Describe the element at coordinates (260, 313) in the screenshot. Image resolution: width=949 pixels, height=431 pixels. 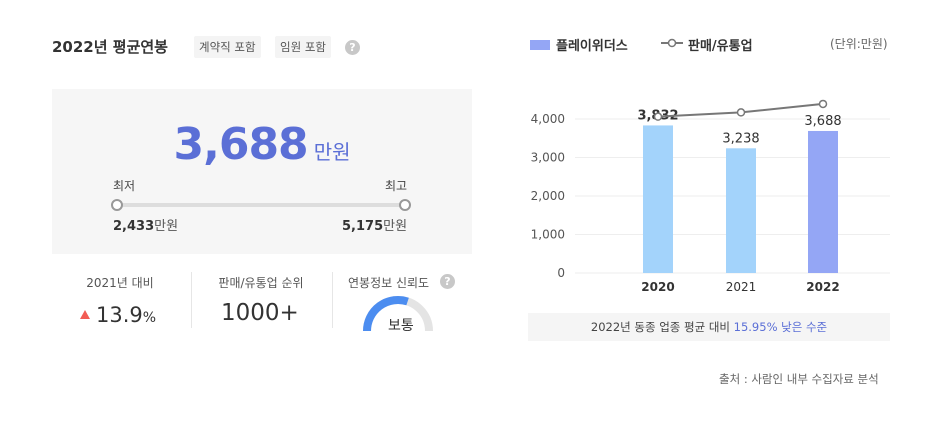
I see `rank-value: 1000+` at that location.